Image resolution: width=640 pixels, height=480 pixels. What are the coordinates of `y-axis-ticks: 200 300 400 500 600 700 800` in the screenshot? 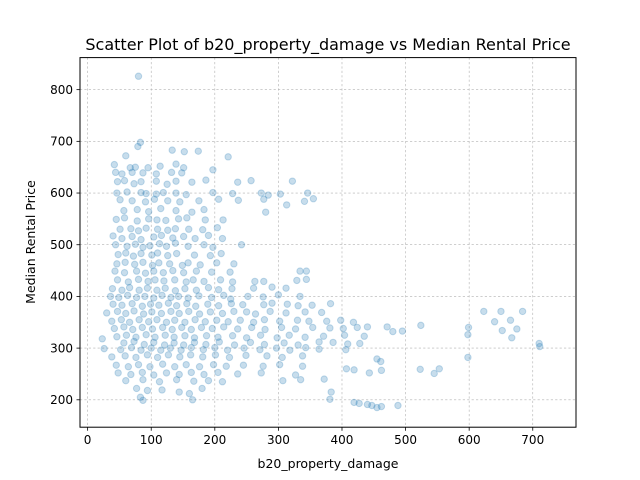 It's located at (65, 245).